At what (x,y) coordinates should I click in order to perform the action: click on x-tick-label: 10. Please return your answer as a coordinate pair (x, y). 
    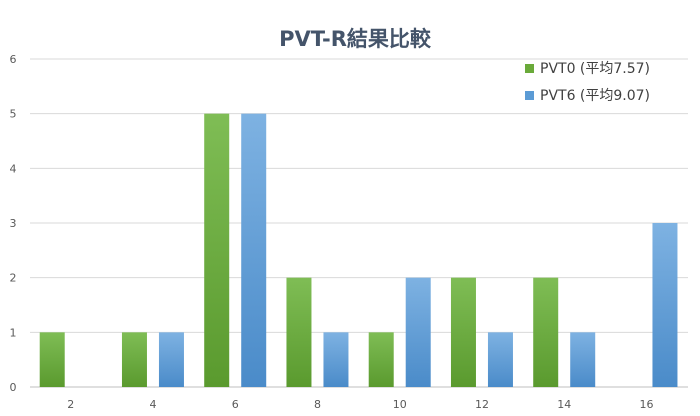
    Looking at the image, I should click on (400, 404).